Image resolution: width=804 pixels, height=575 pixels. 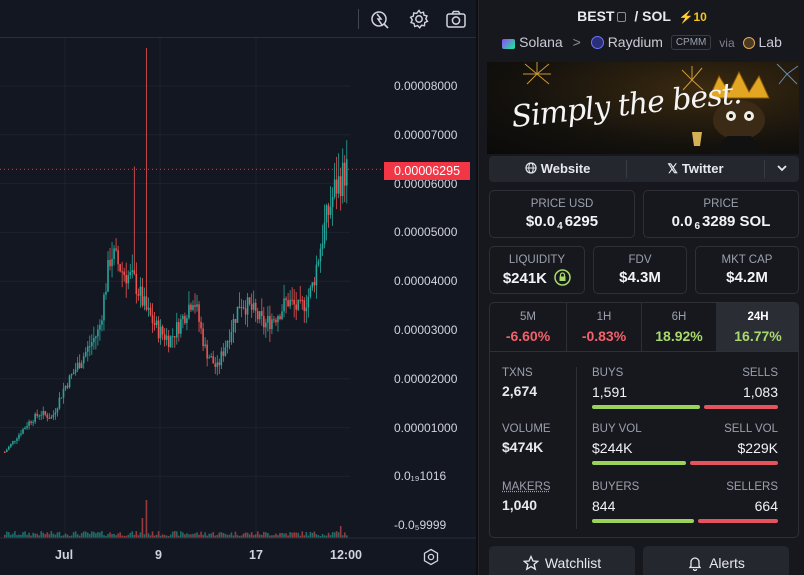 What do you see at coordinates (456, 19) in the screenshot?
I see `camera-icon` at bounding box center [456, 19].